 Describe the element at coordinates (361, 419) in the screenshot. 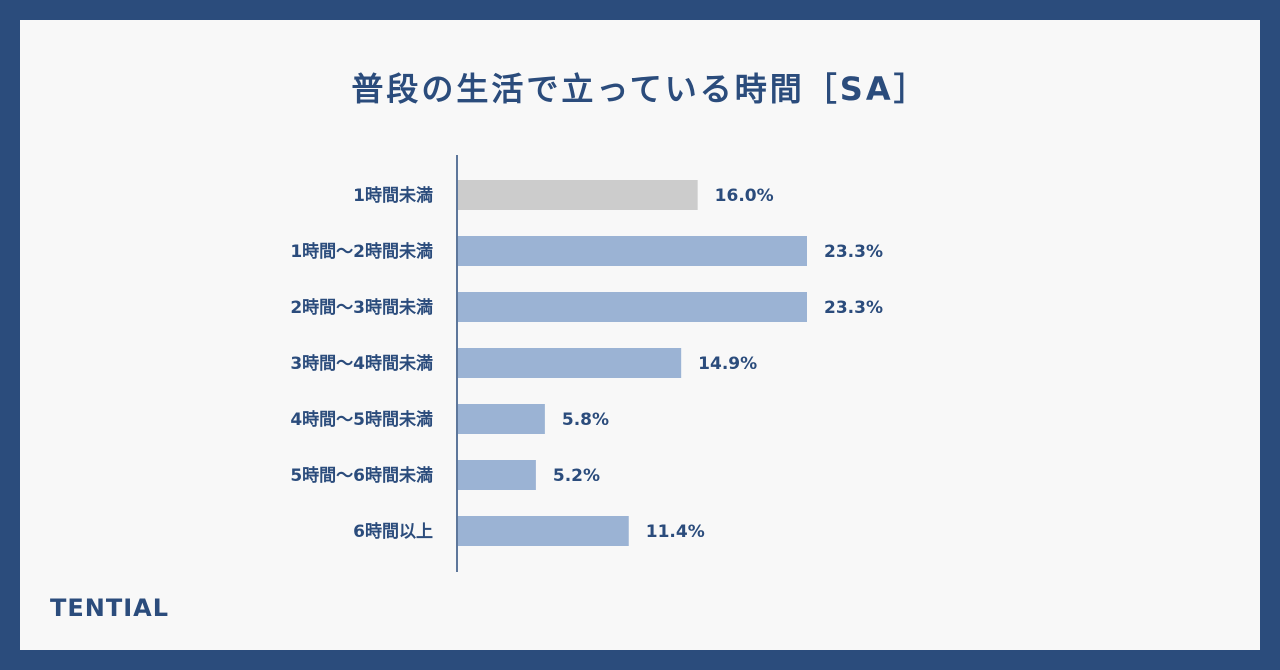

I see `category-label: 4時間〜5時間未満` at that location.